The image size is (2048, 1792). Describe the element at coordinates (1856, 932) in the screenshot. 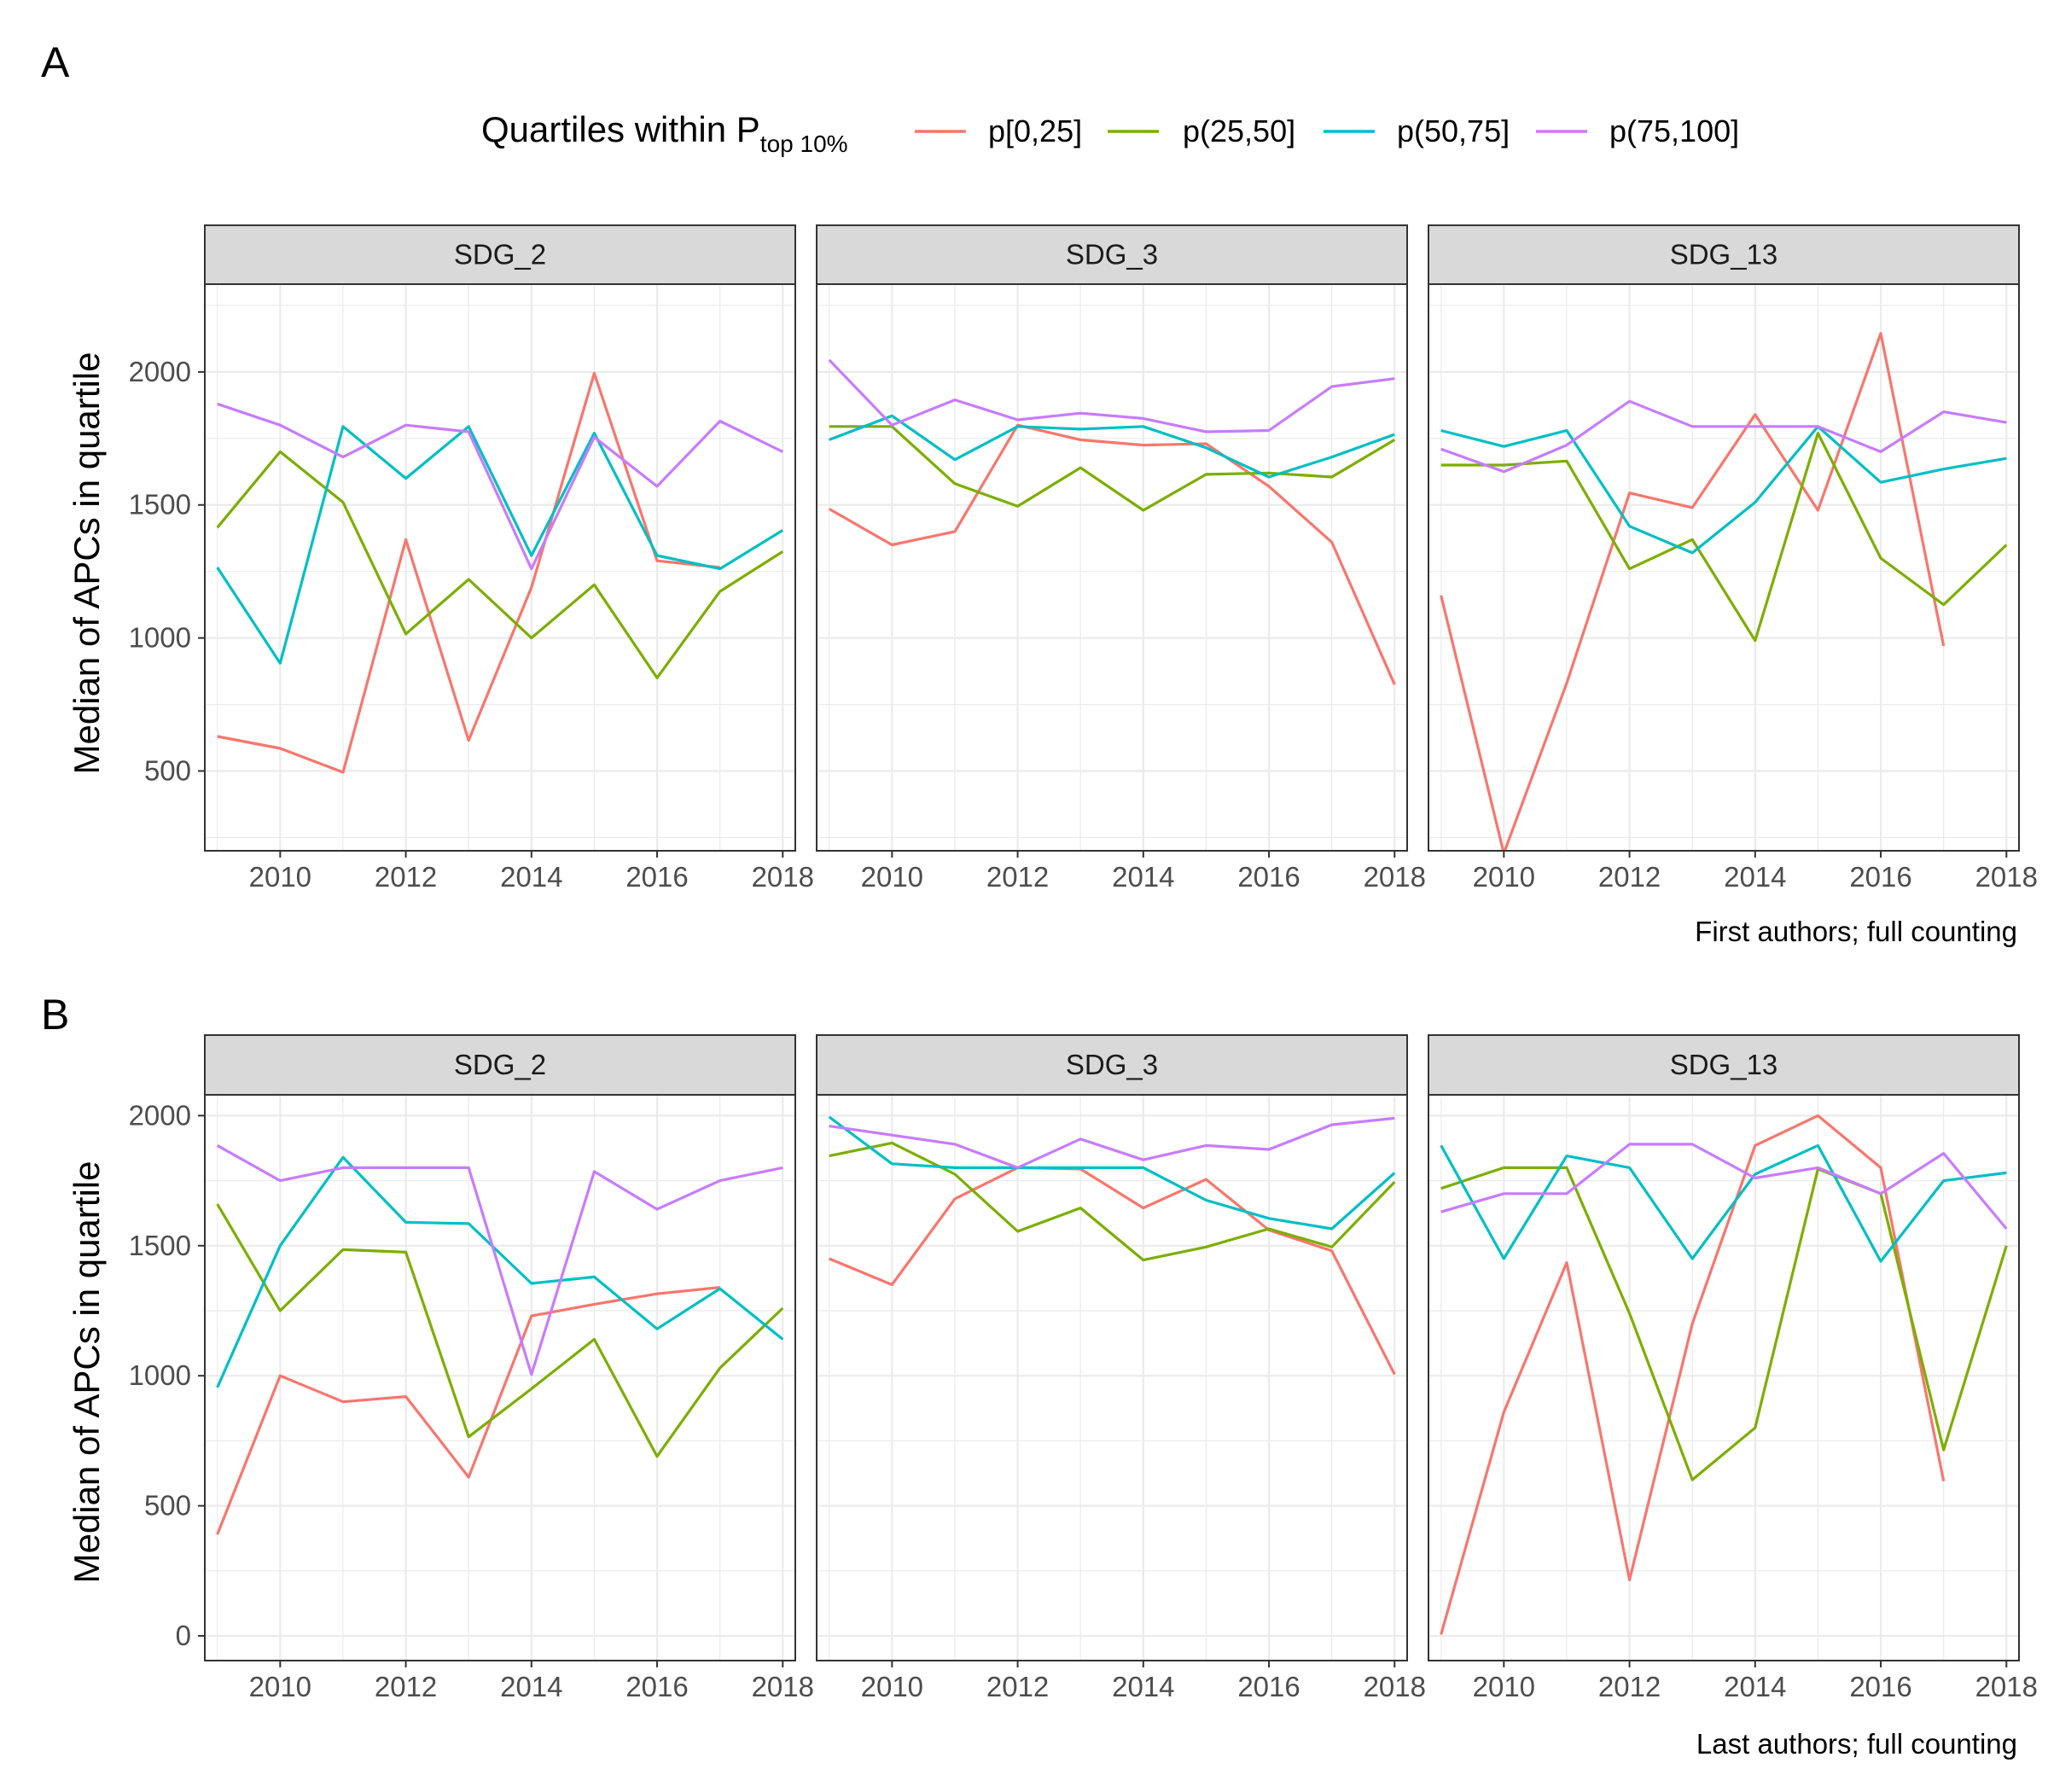

I see `caption-a: First authors; full counting` at that location.